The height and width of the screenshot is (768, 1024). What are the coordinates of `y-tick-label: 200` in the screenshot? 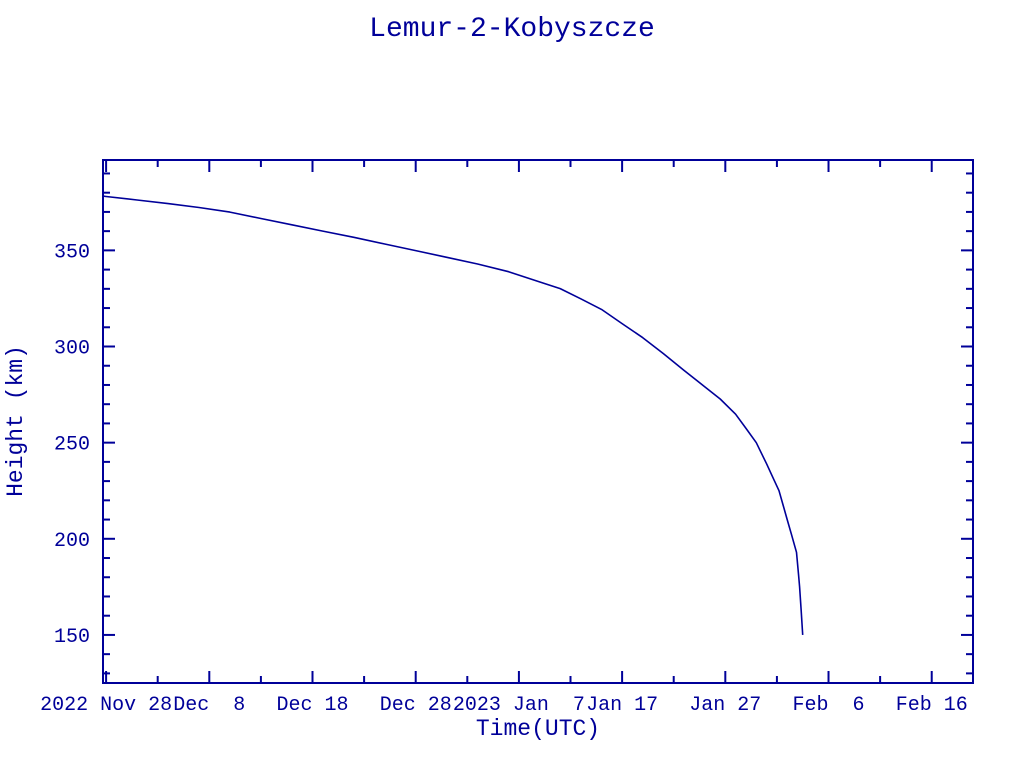 It's located at (72, 541).